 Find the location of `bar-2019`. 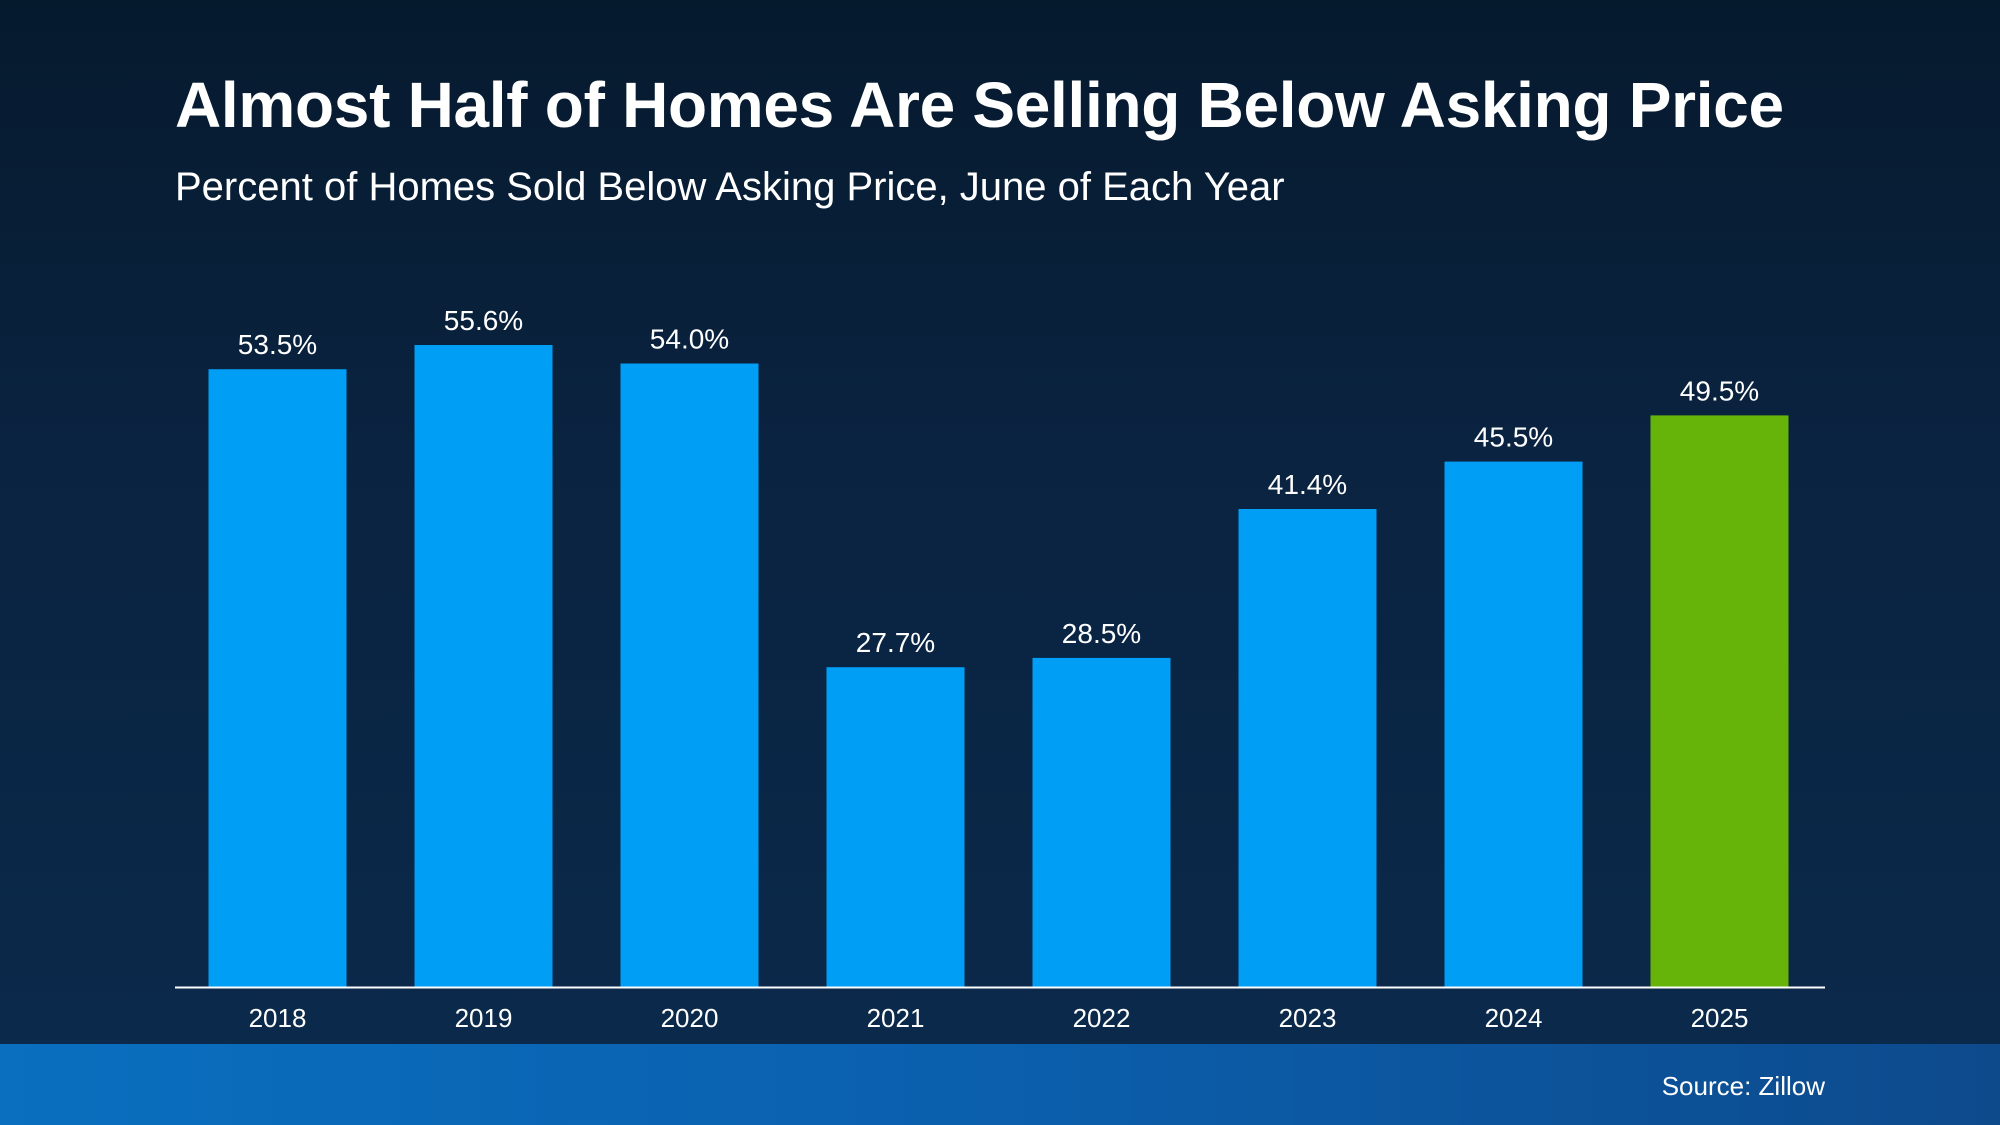

bar-2019 is located at coordinates (483, 666).